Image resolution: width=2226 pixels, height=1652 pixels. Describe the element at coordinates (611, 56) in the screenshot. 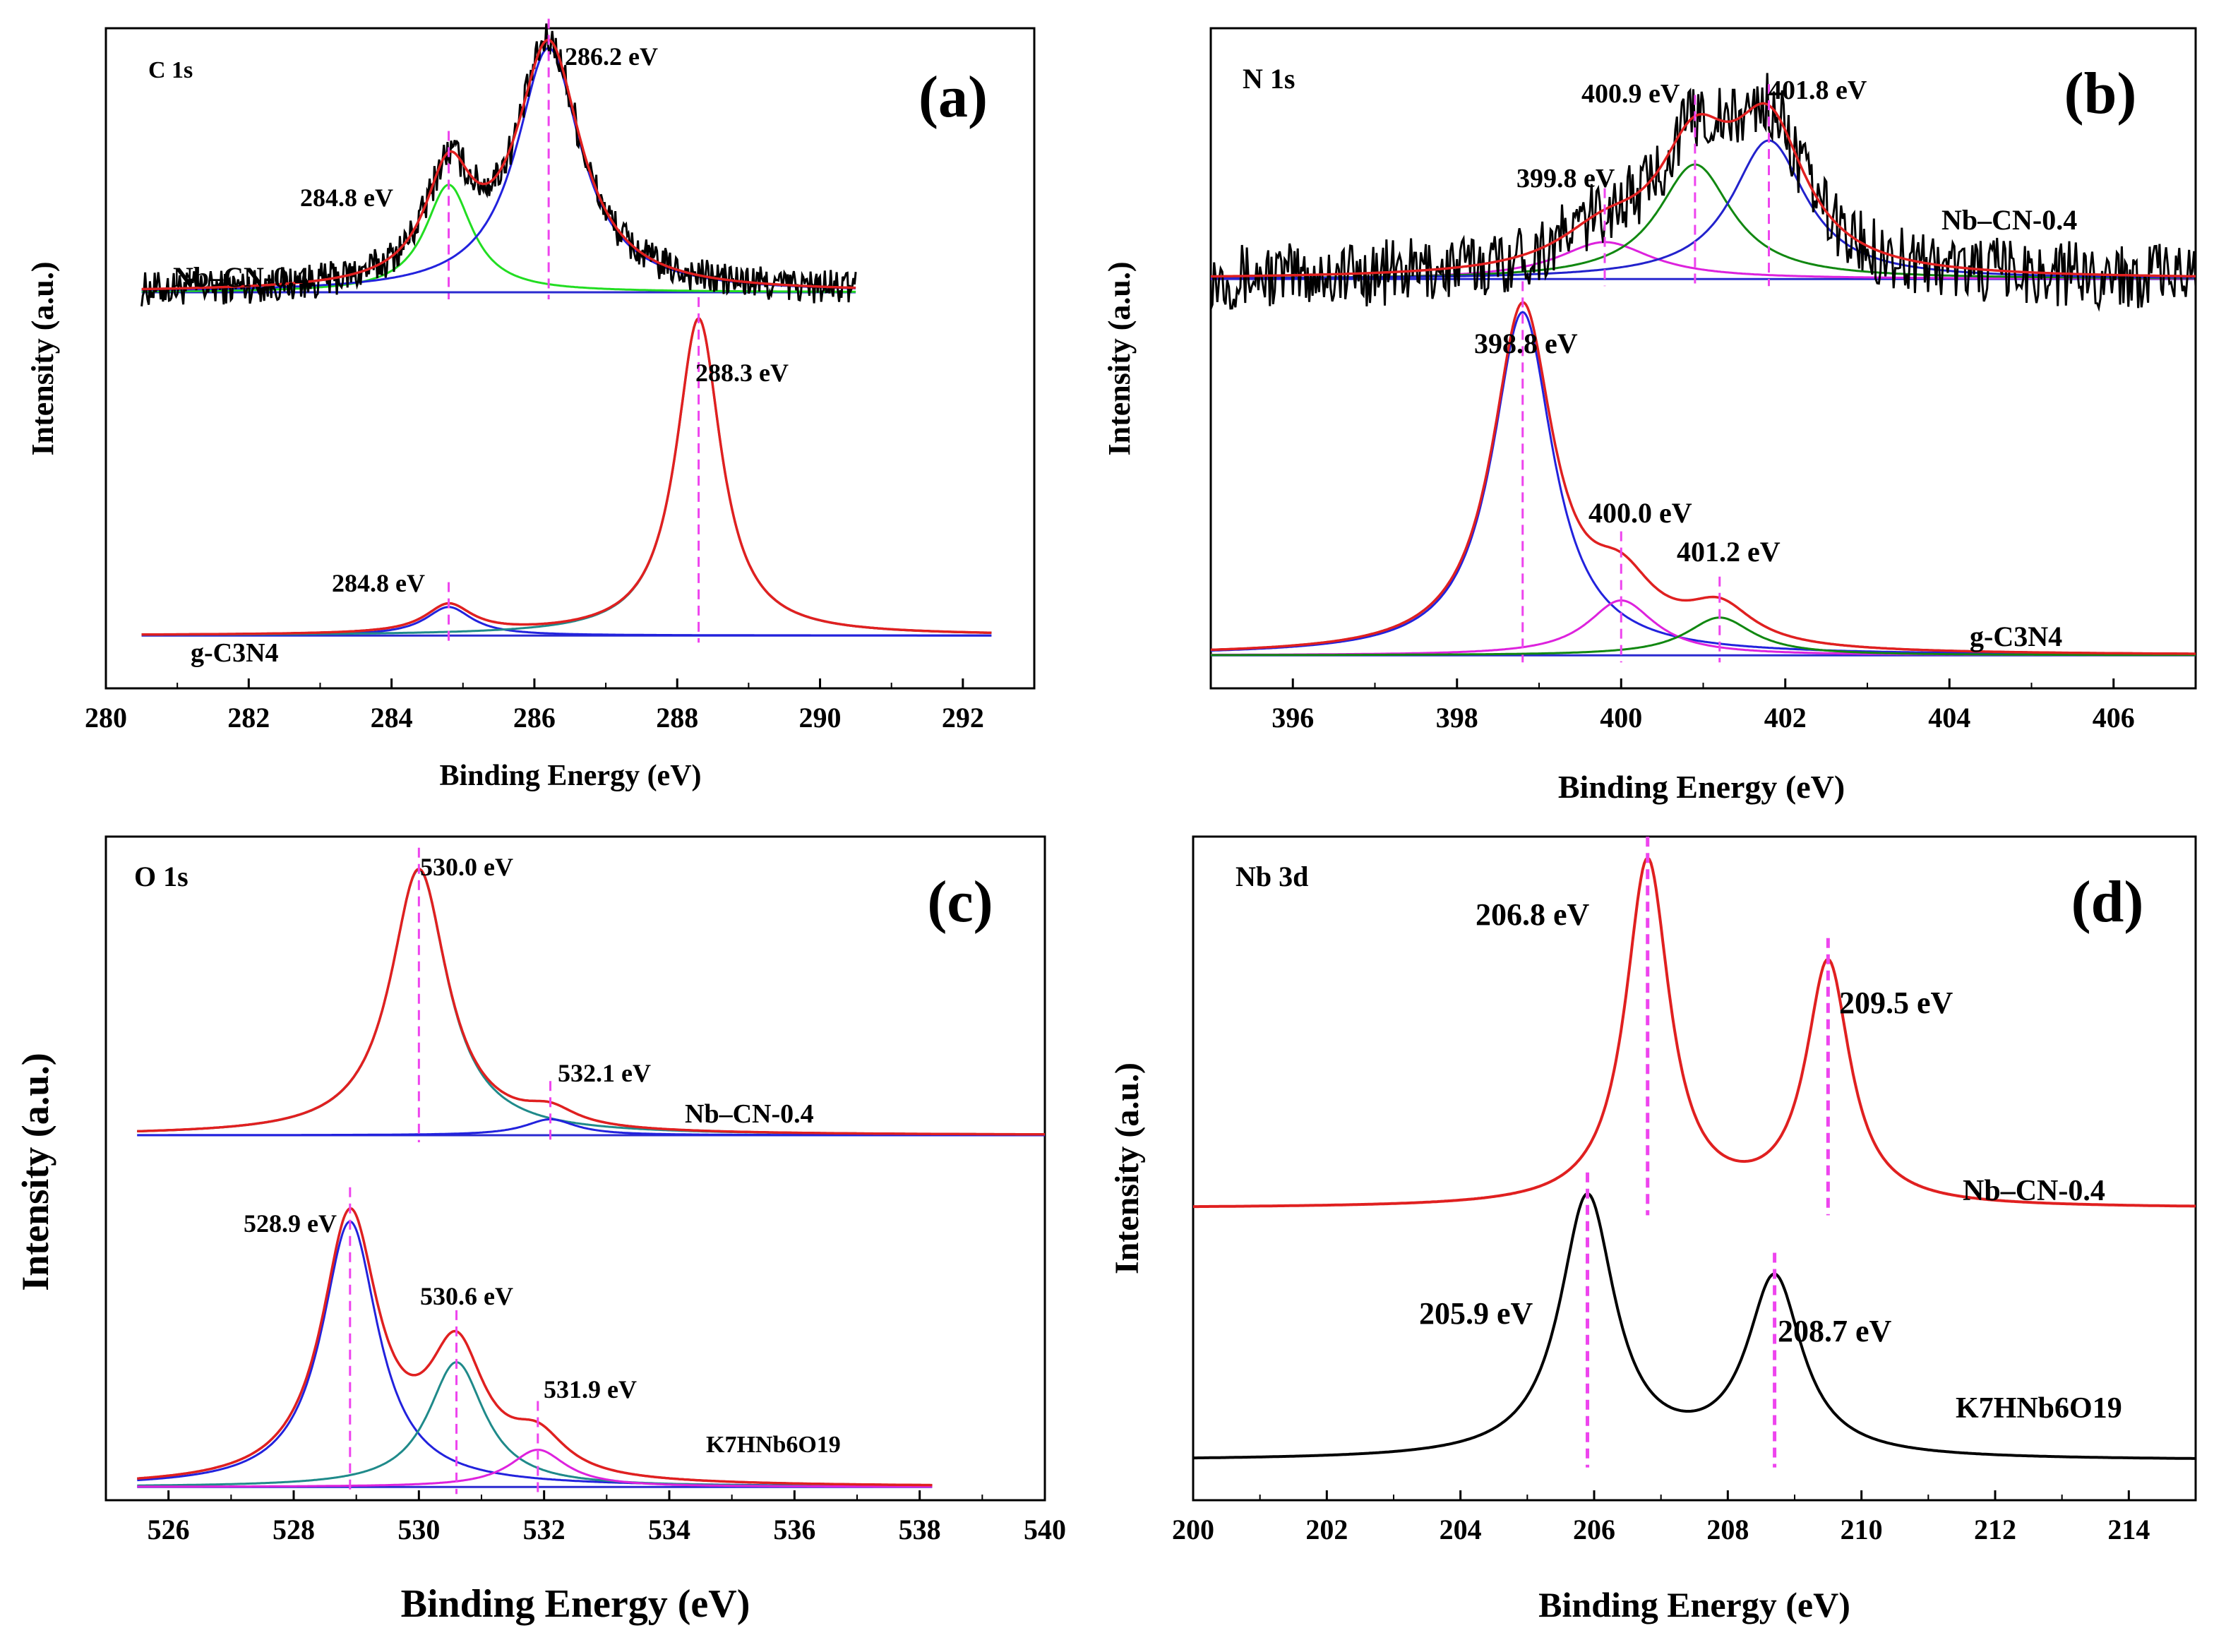

I see `panel-a-peak-label: 286.2 eV` at that location.